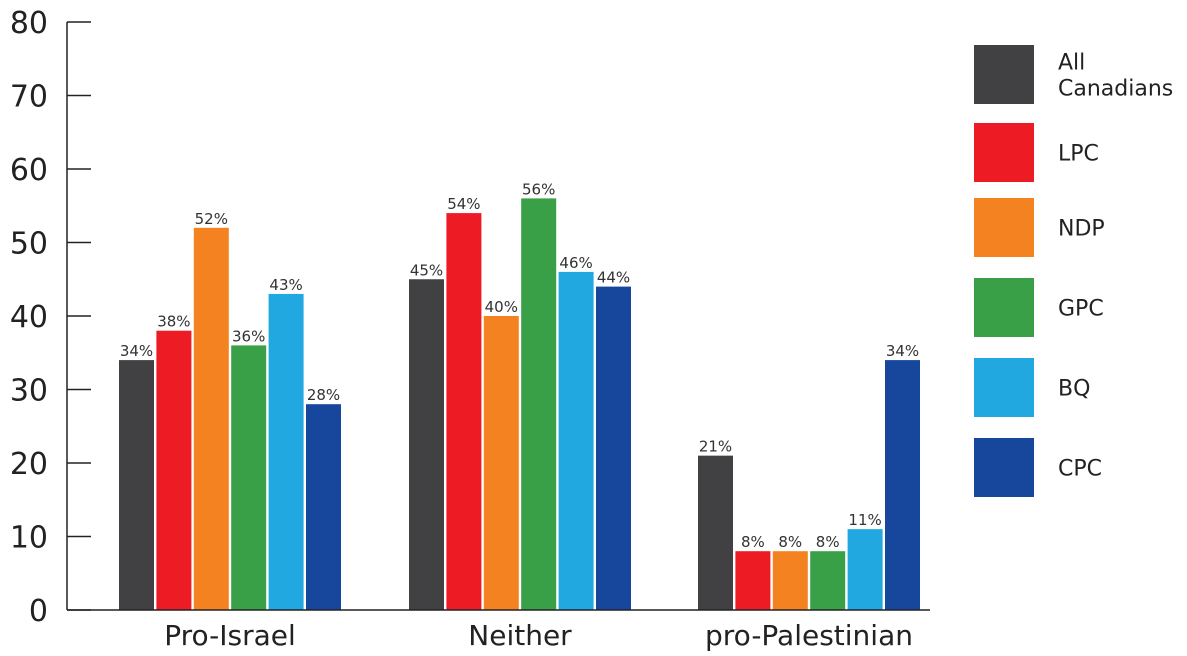 The width and height of the screenshot is (1187, 656). What do you see at coordinates (248, 336) in the screenshot?
I see `data-label: 36%` at bounding box center [248, 336].